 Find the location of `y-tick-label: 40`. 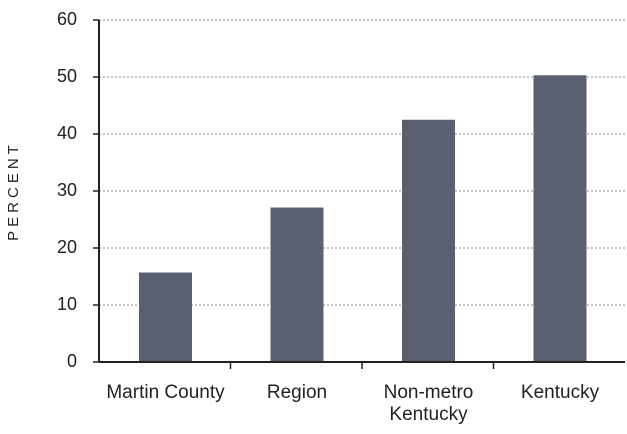

y-tick-label: 40 is located at coordinates (67, 133).